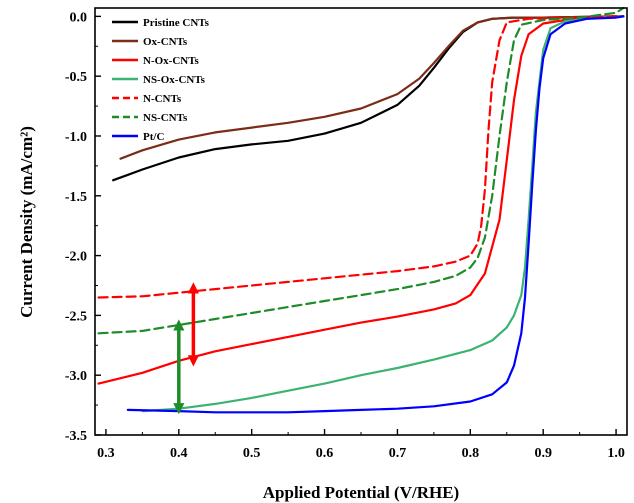  I want to click on y-axis-title: Current Density (mA/cm²), so click(26, 222).